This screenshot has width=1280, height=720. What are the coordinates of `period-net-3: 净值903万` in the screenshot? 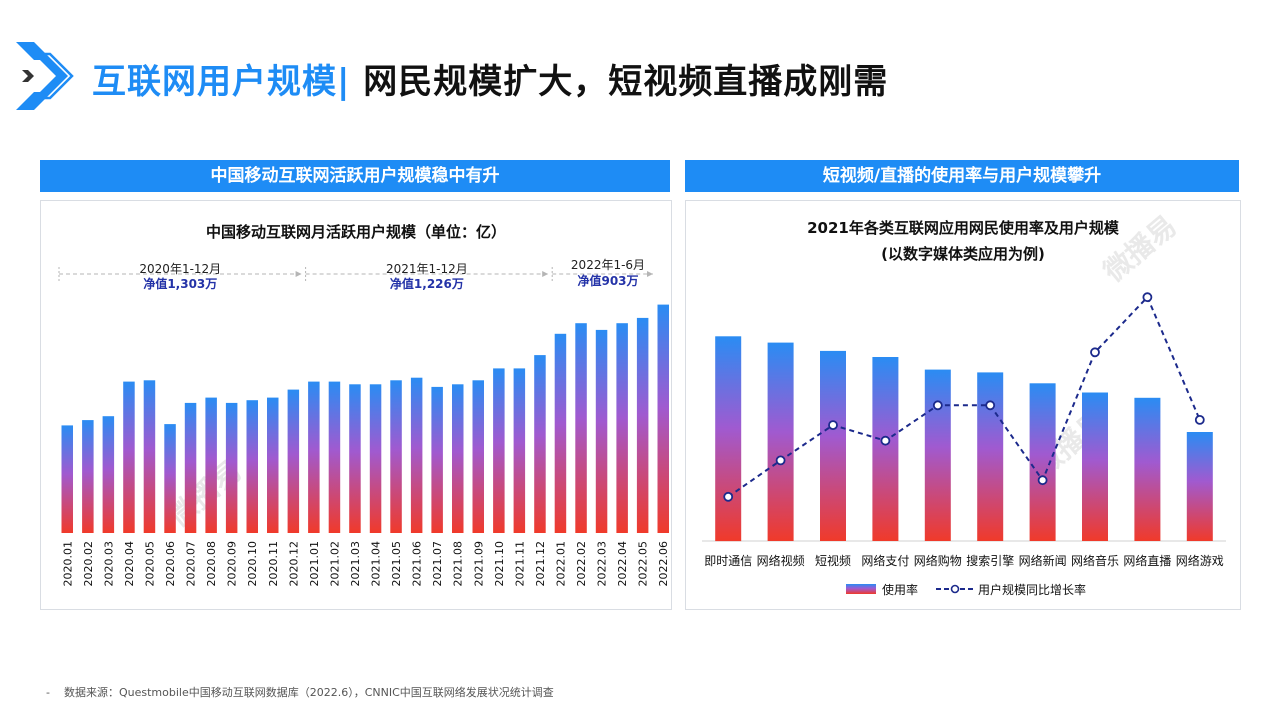 It's located at (607, 280).